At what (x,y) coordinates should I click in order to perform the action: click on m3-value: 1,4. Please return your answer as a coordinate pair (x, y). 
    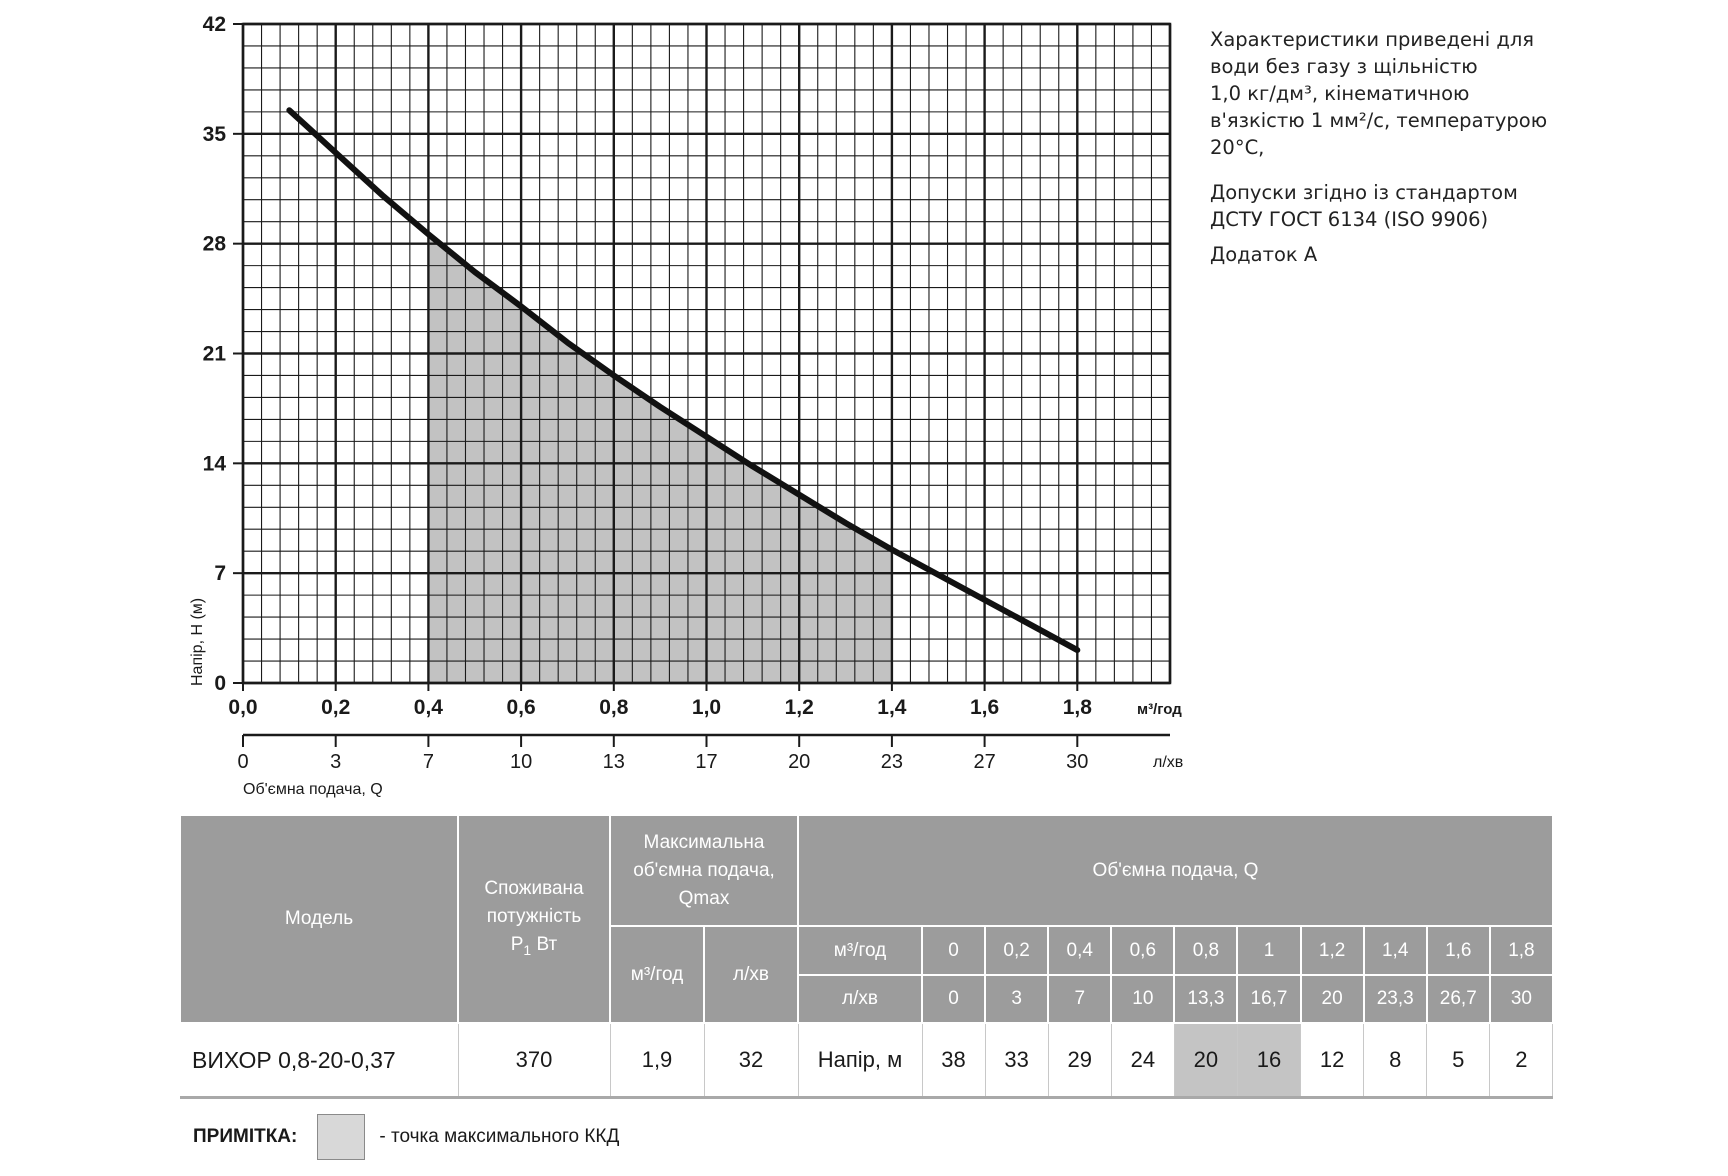
    Looking at the image, I should click on (1395, 950).